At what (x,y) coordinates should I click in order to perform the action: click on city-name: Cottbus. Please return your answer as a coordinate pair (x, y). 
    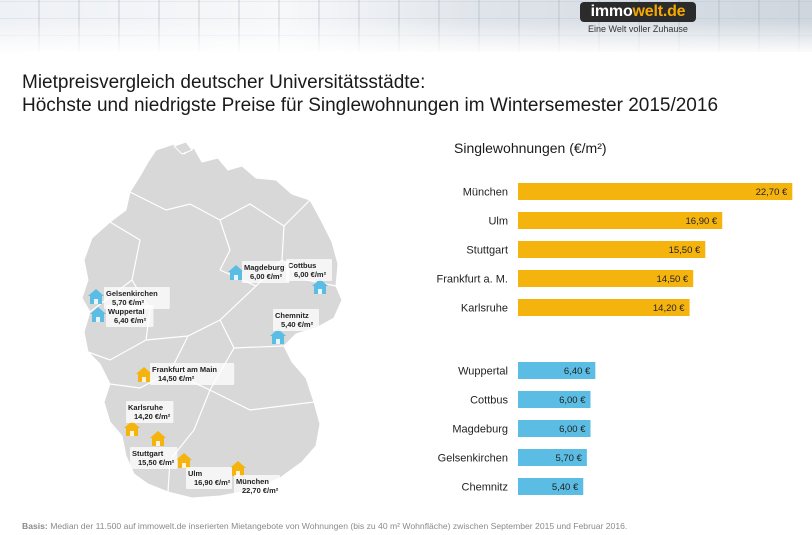
    Looking at the image, I should click on (302, 265).